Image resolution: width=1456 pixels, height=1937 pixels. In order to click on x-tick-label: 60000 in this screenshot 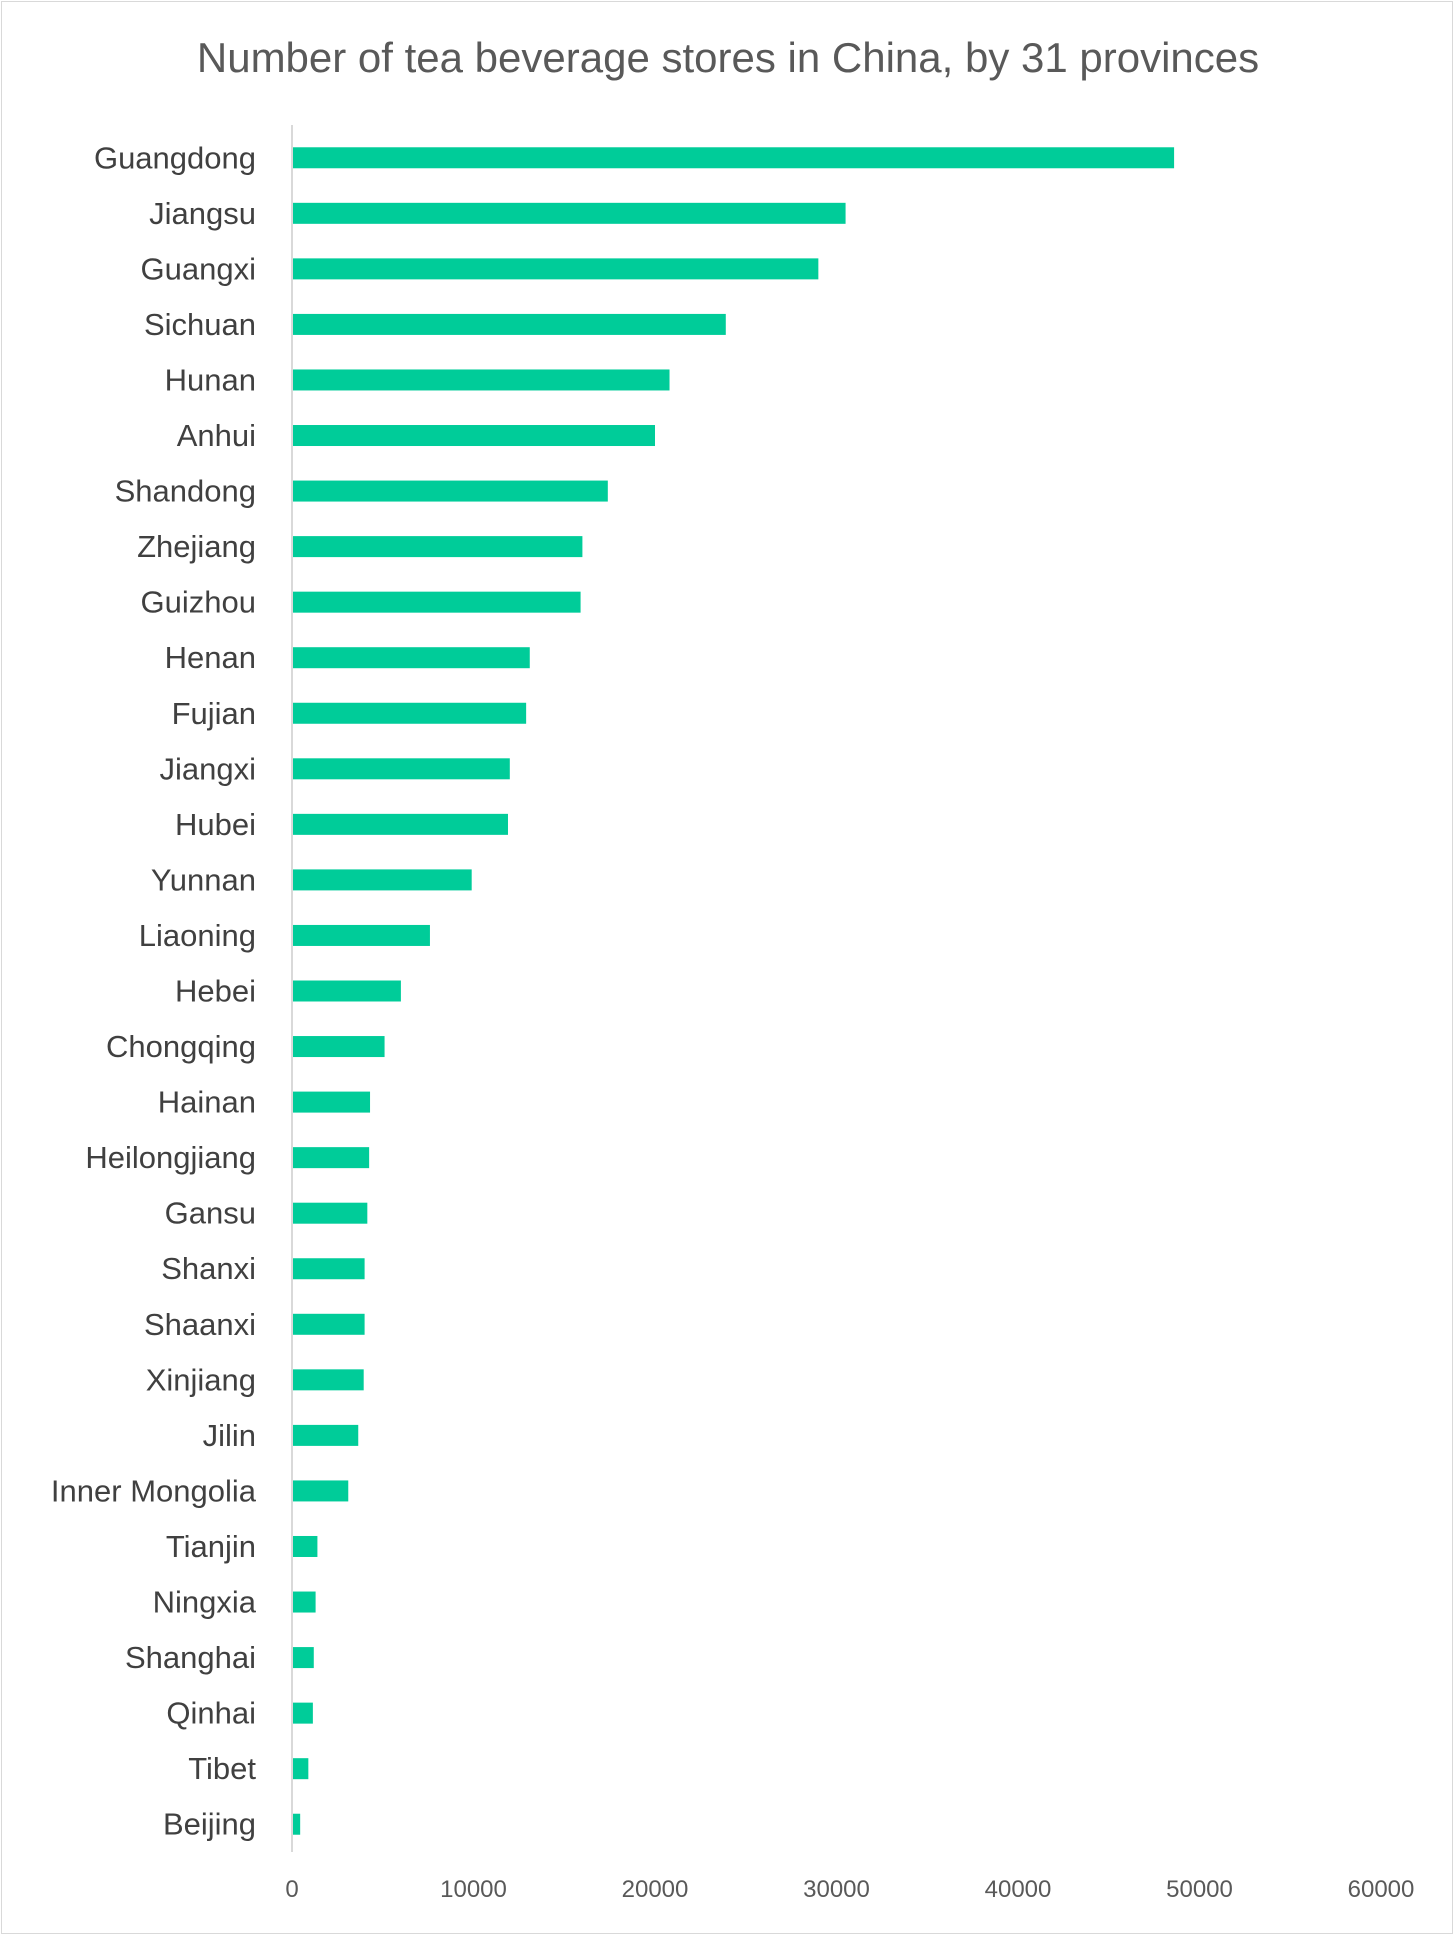, I will do `click(1381, 1889)`.